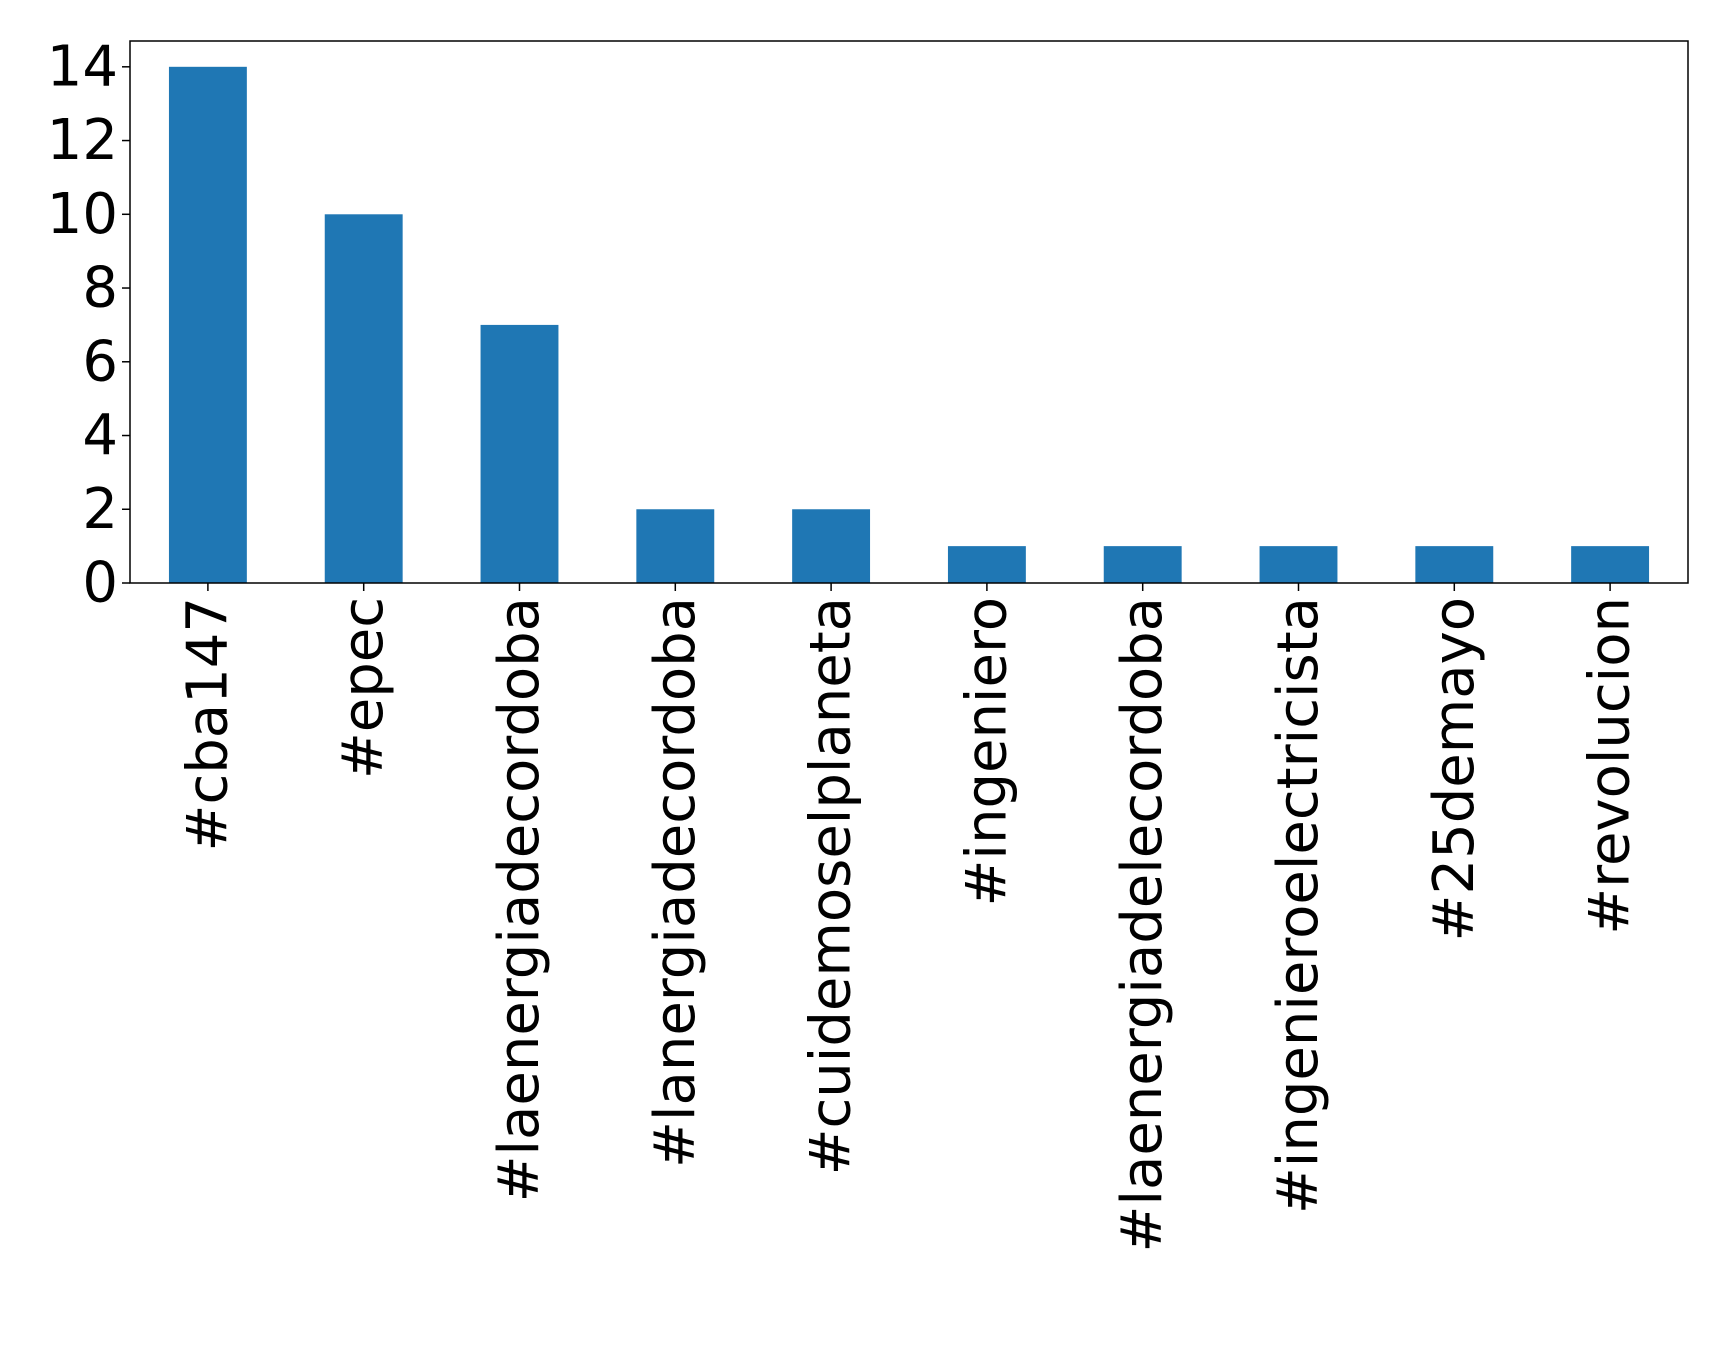 This screenshot has height=1360, width=1719. What do you see at coordinates (1454, 769) in the screenshot?
I see `x-tick-label-8: #25demayo` at bounding box center [1454, 769].